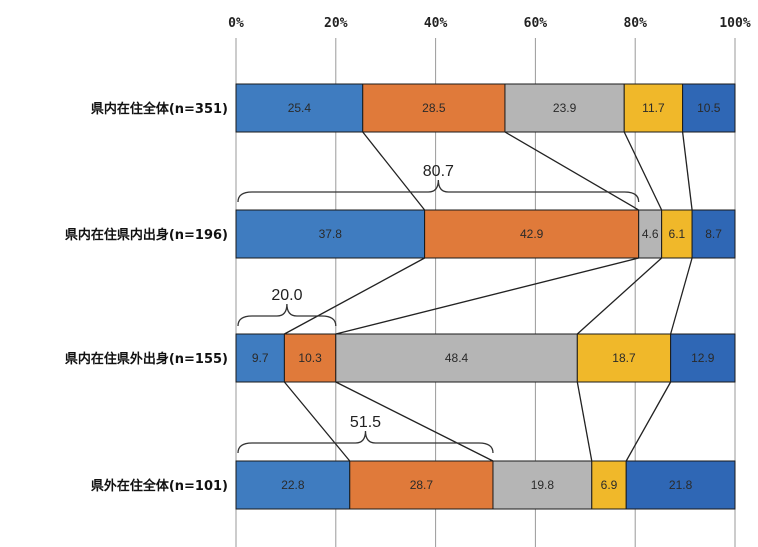 This screenshot has width=758, height=547. What do you see at coordinates (159, 486) in the screenshot?
I see `category-label: 県外在住全体(n=101)` at bounding box center [159, 486].